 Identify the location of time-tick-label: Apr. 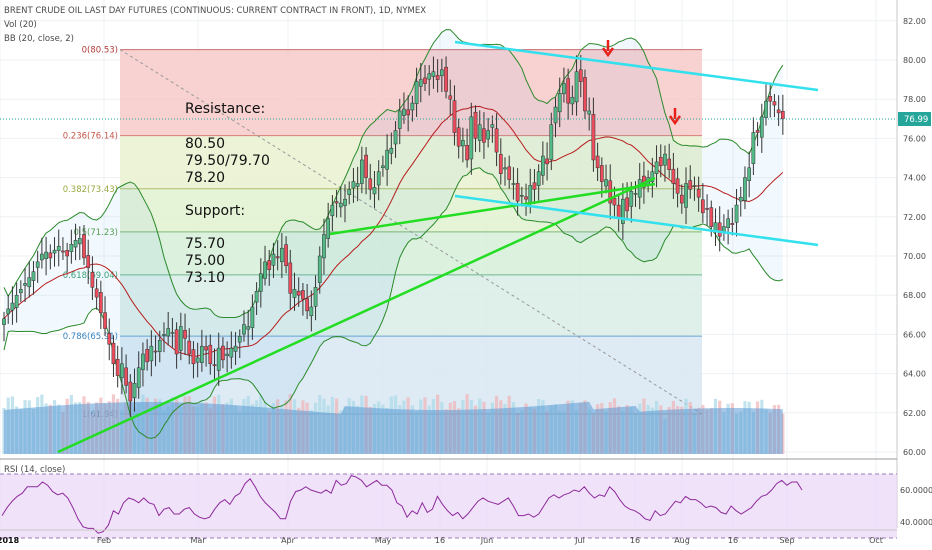
(288, 540).